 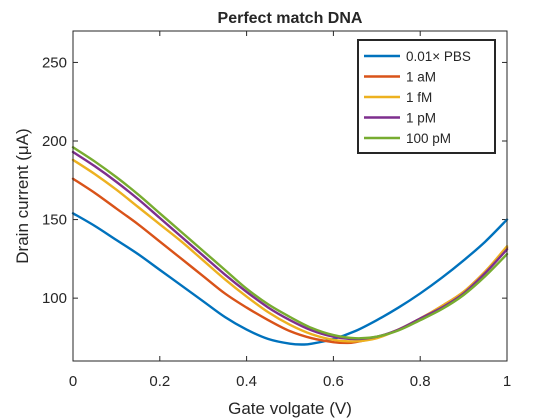 What do you see at coordinates (419, 97) in the screenshot?
I see `legend-label: 1 fM` at bounding box center [419, 97].